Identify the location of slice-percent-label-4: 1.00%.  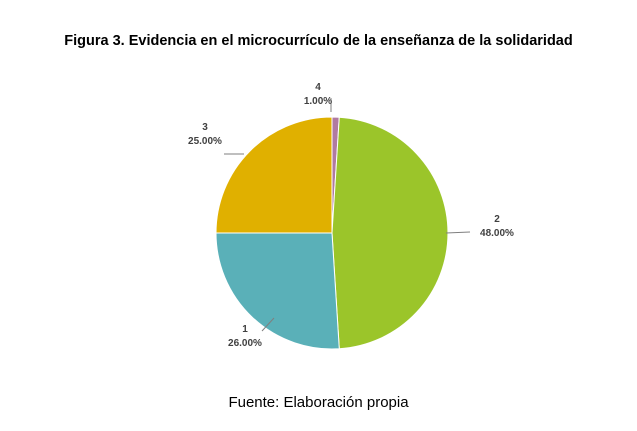
(318, 101).